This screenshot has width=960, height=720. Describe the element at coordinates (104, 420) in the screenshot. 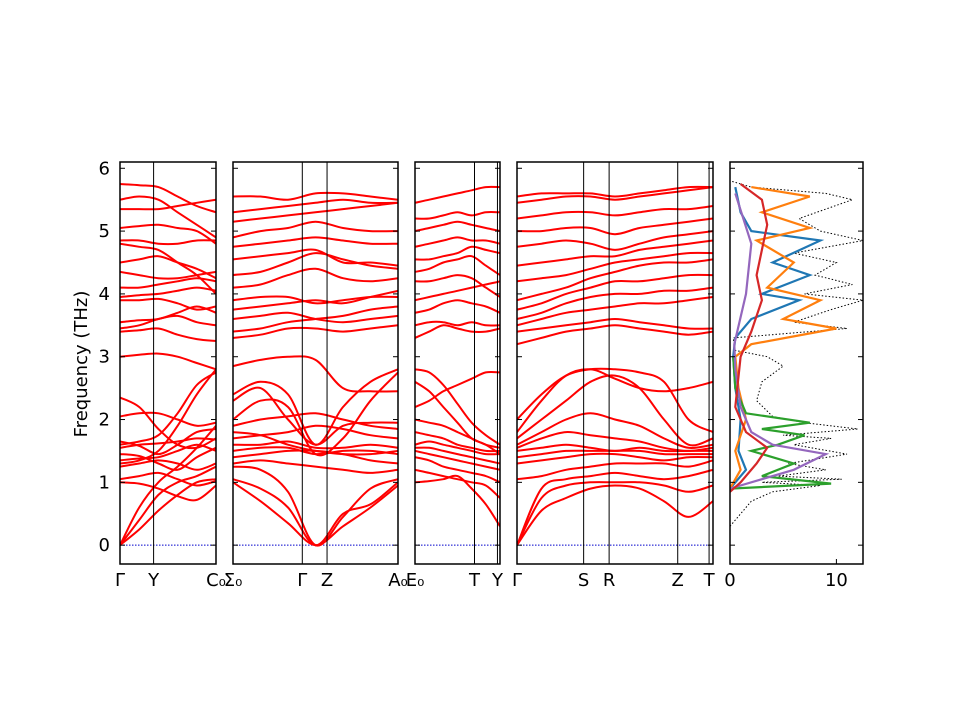

I see `y-tick-label: 2` at that location.